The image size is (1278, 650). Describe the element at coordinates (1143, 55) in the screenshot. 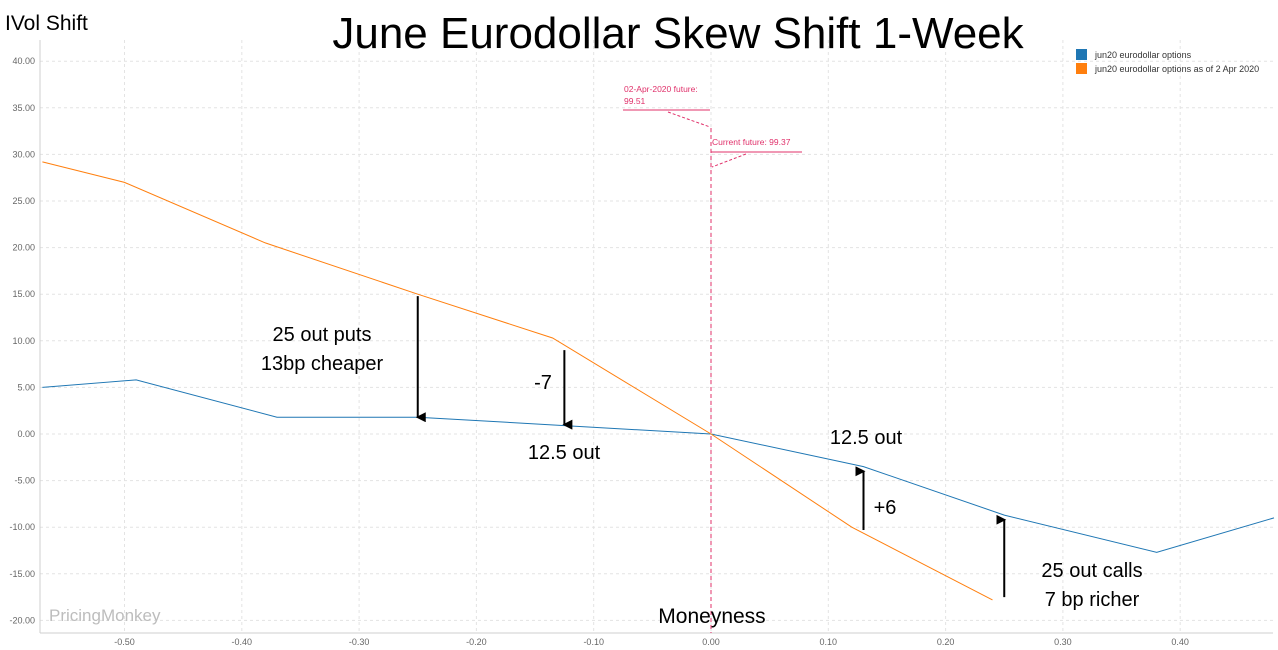

I see `legend-label-series-0: jun20 eurodollar options` at that location.